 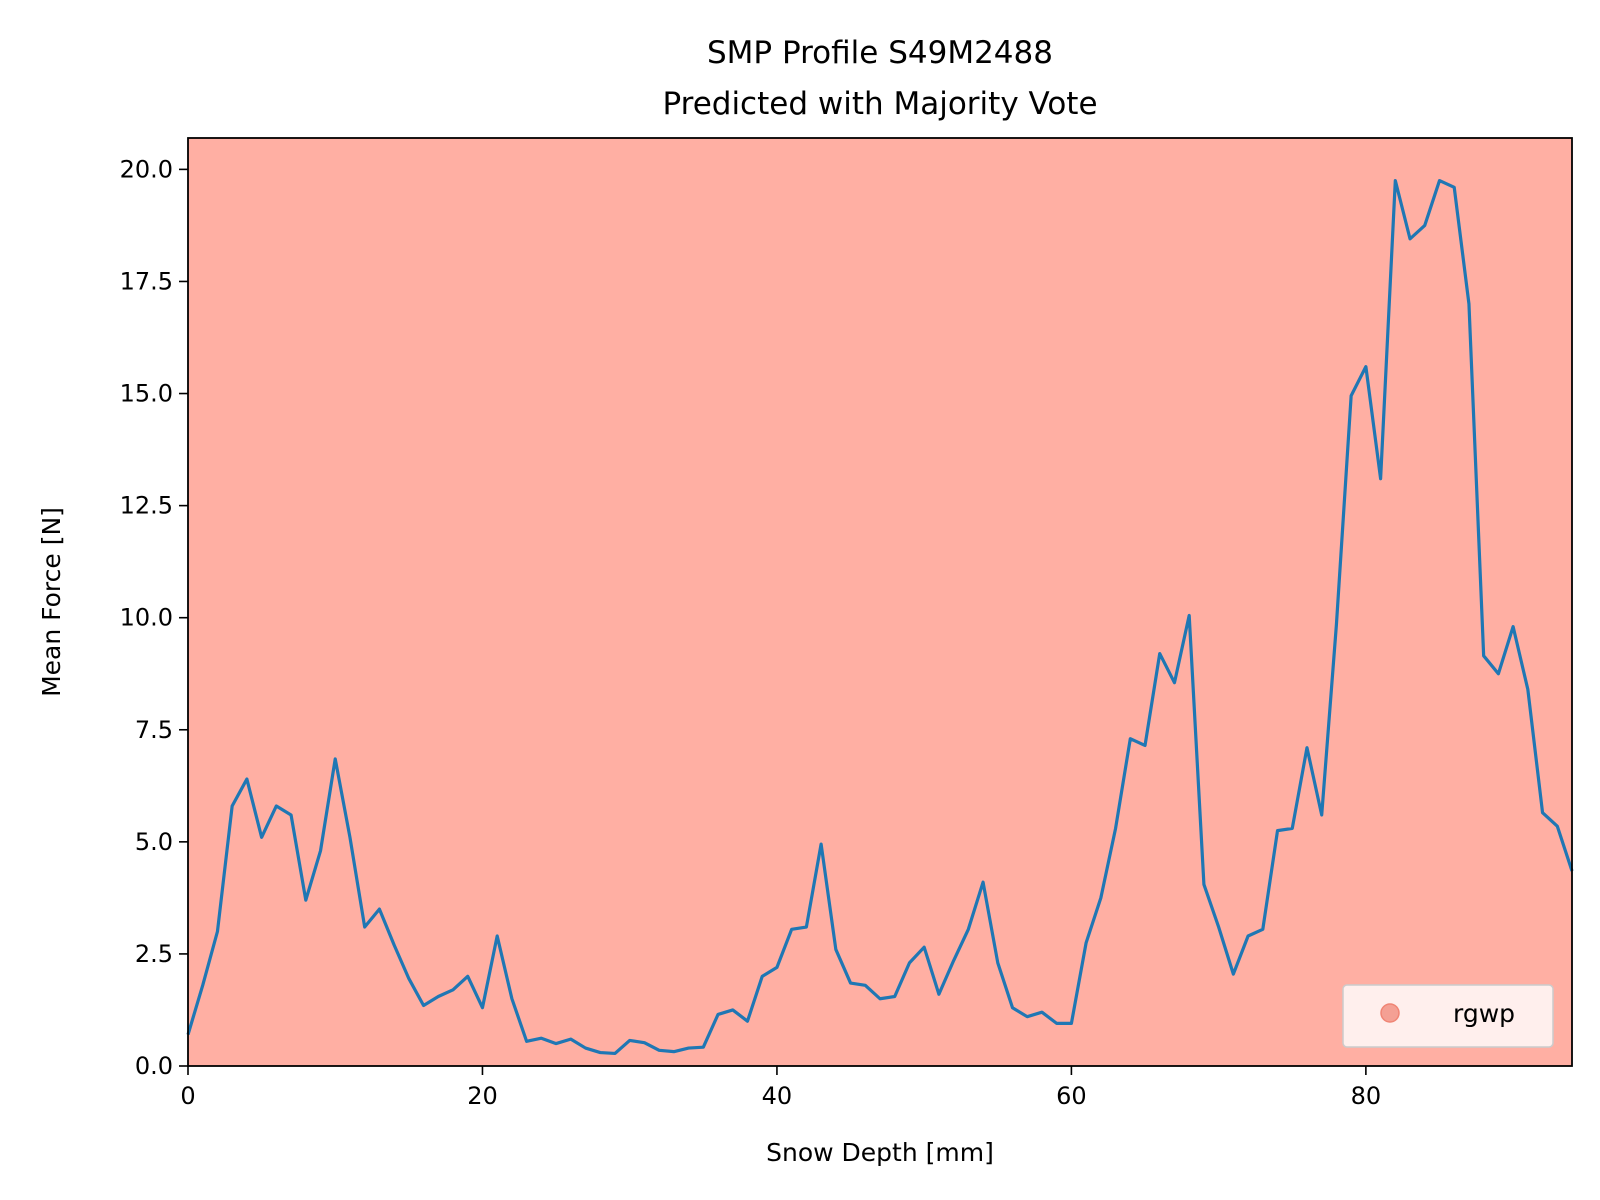 What do you see at coordinates (51, 602) in the screenshot?
I see `y-axis-label: Mean Force [N]` at bounding box center [51, 602].